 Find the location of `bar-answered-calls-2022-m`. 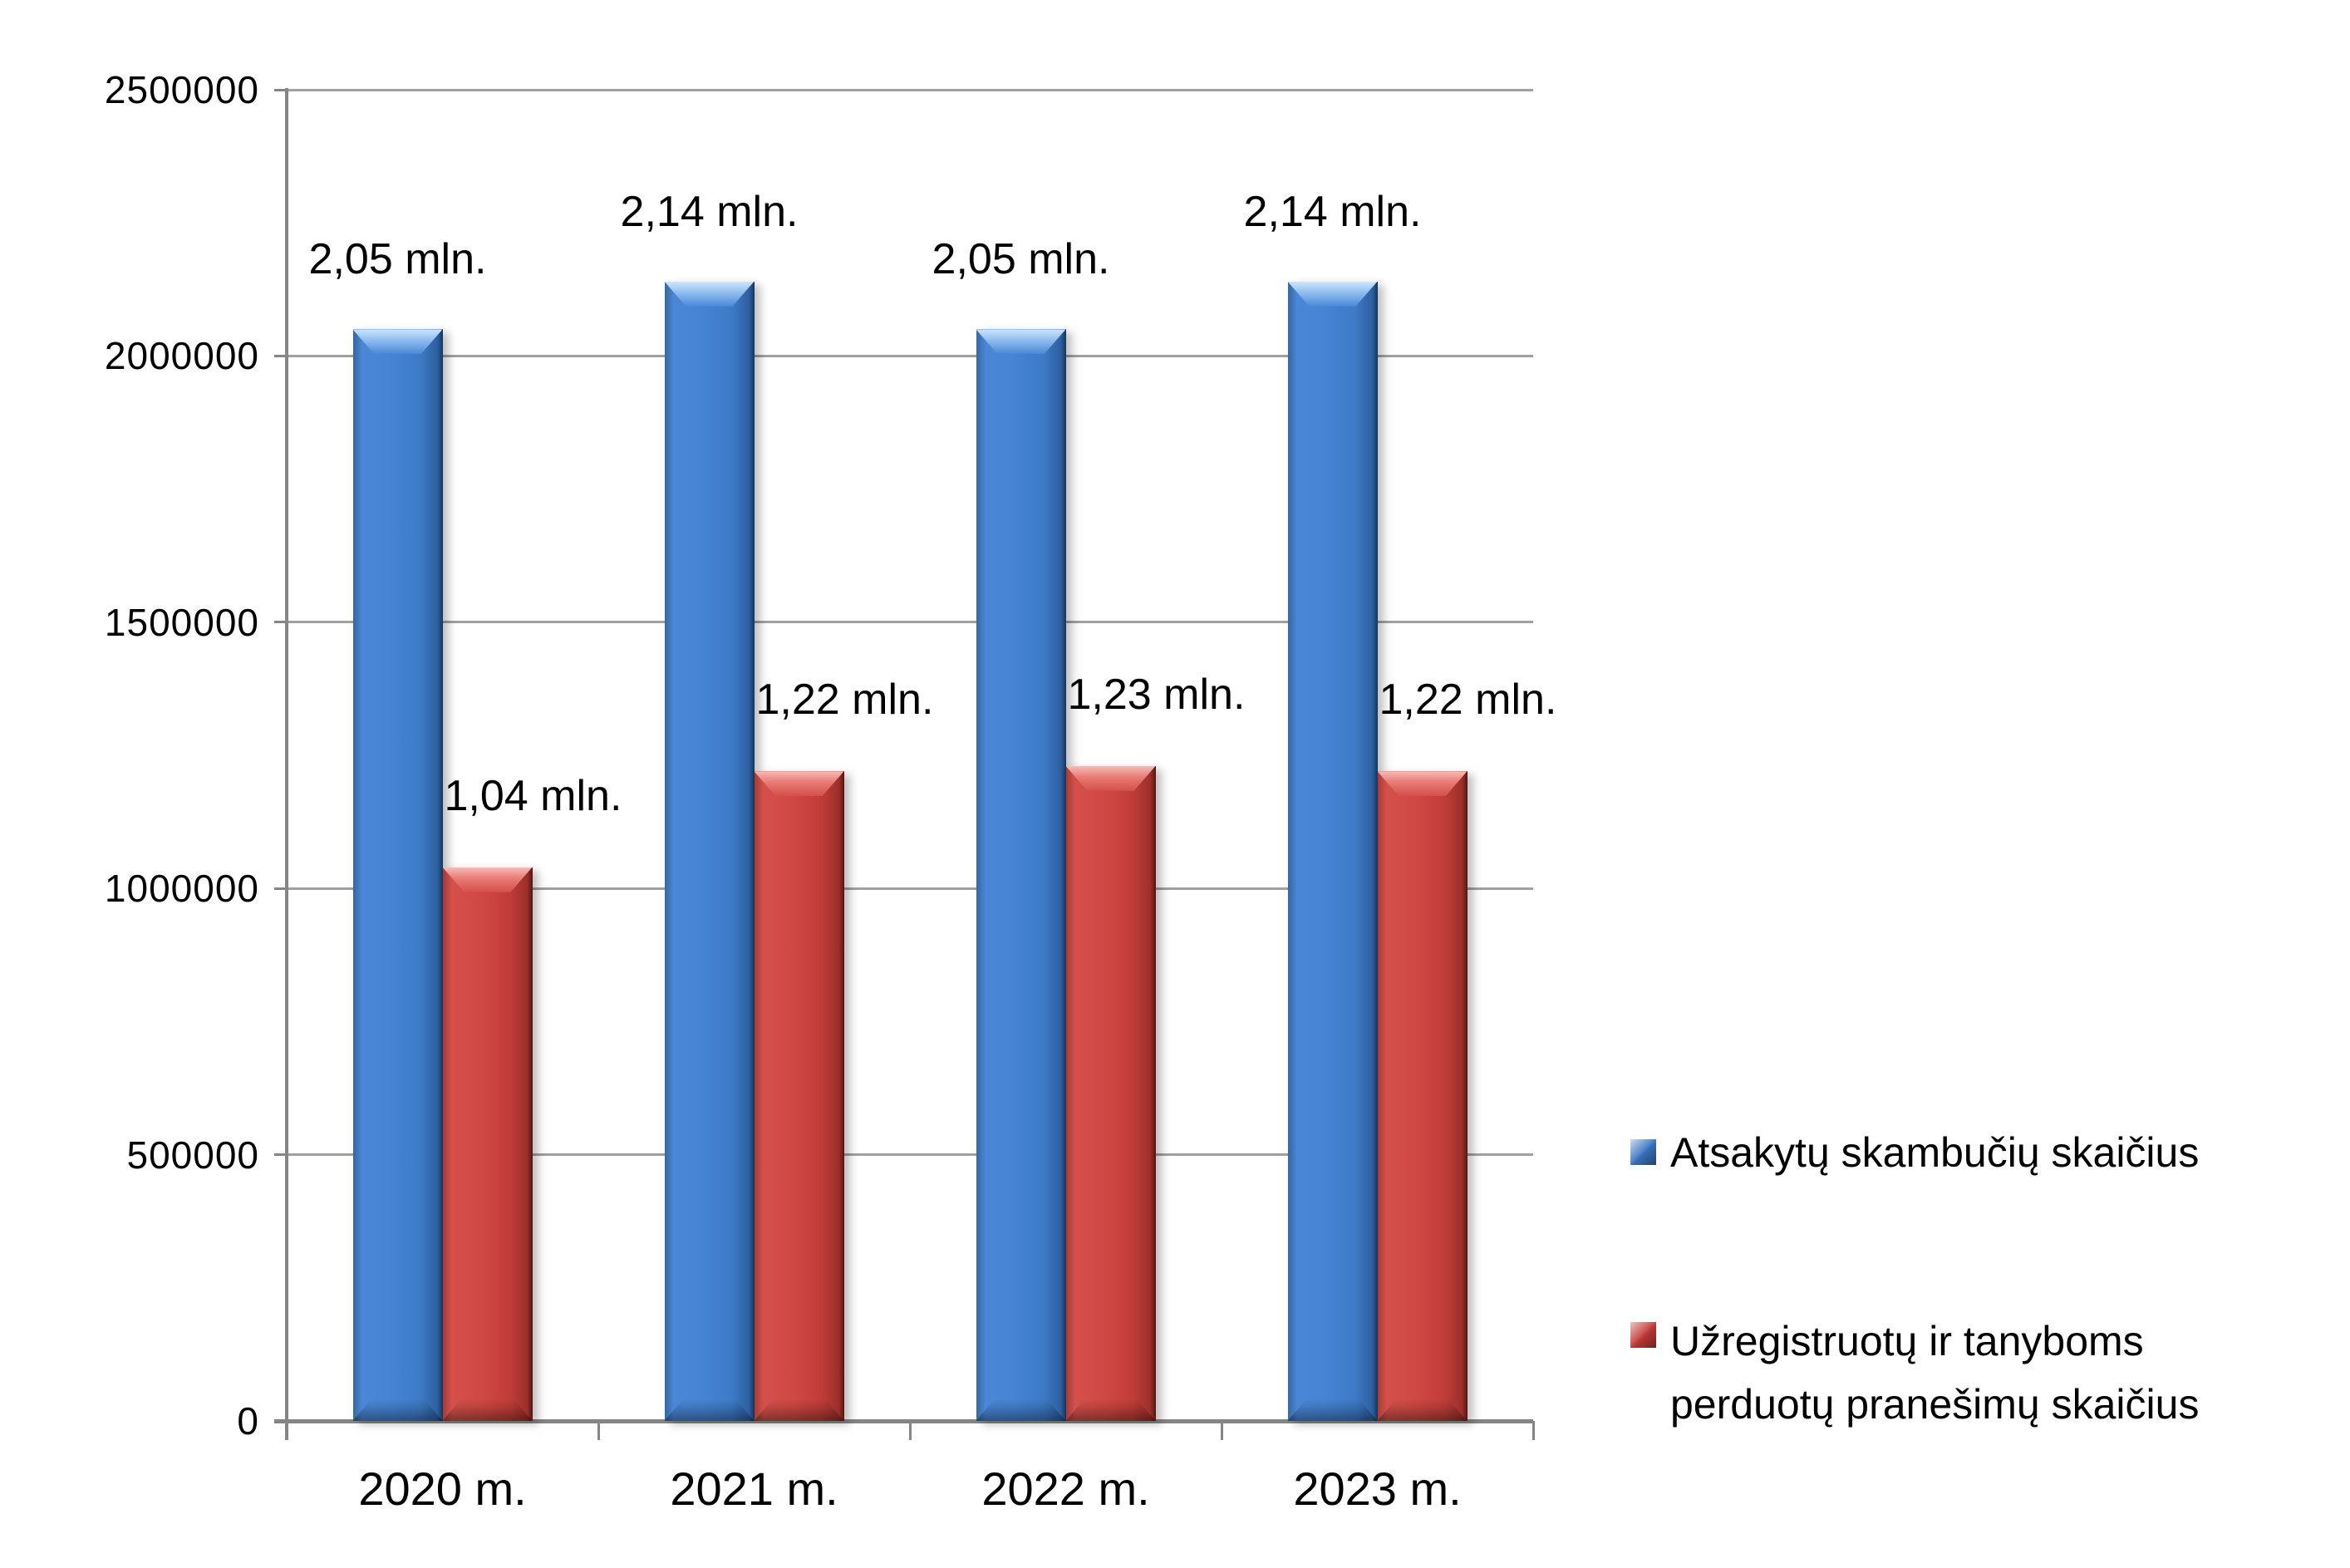

bar-answered-calls-2022-m is located at coordinates (1021, 875).